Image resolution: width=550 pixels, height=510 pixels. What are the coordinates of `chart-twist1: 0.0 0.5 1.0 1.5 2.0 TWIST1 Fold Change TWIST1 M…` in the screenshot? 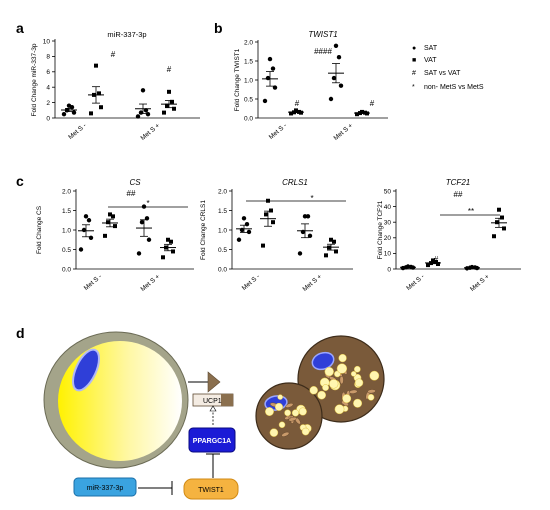 It's located at (311, 86).